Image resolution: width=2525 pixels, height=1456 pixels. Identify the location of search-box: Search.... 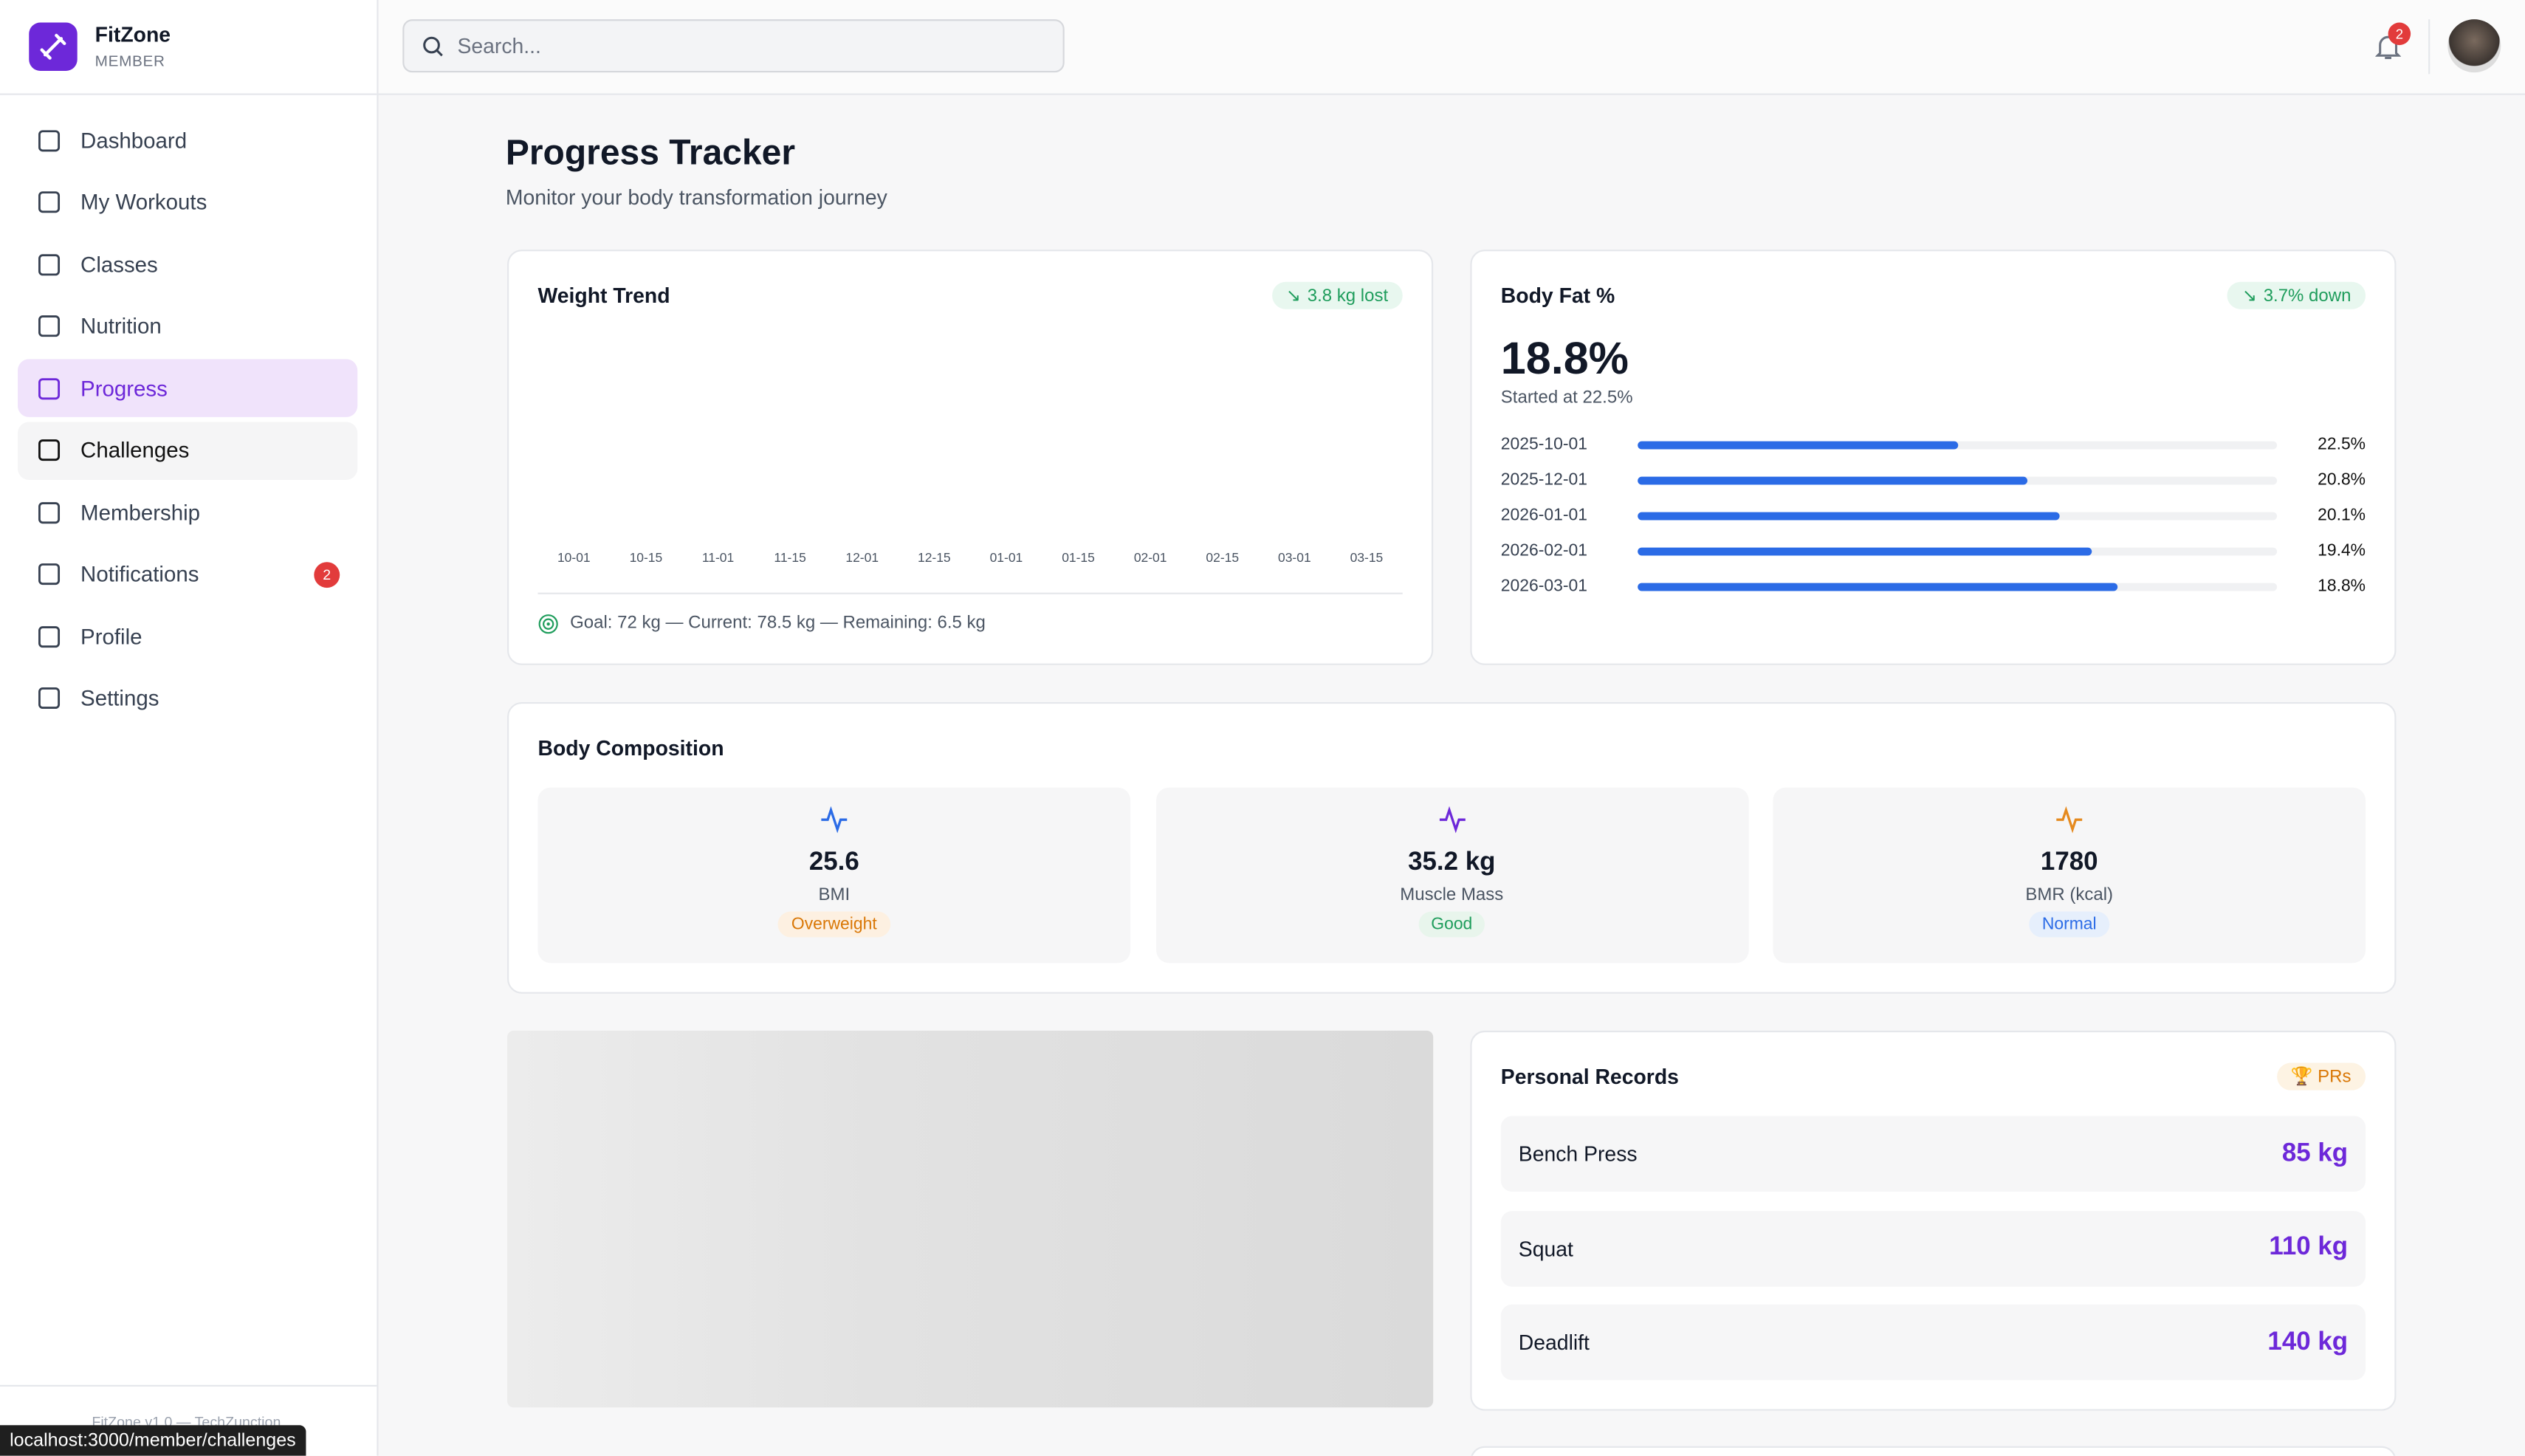
(734, 46).